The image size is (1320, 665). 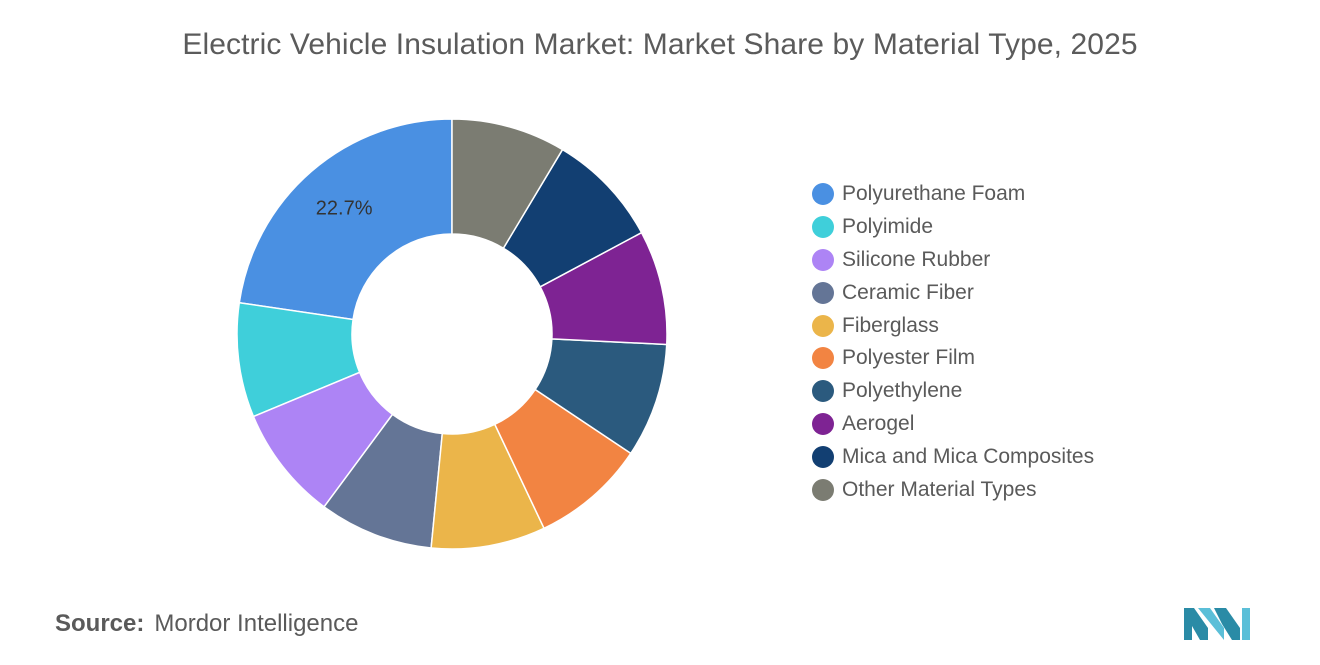 I want to click on legend-item-polyurethane-foam: Polyurethane Foam, so click(x=953, y=194).